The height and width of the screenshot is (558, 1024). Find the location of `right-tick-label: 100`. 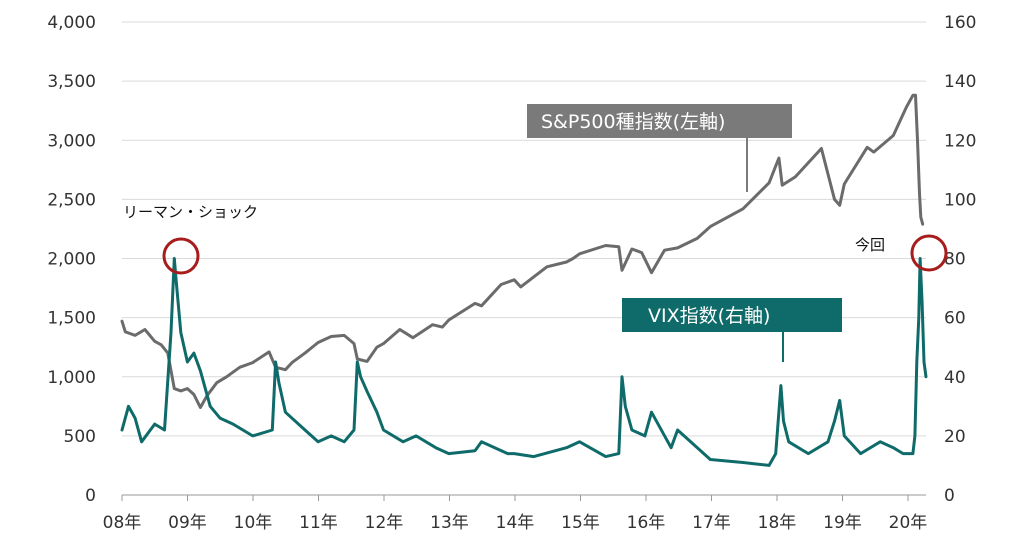

right-tick-label: 100 is located at coordinates (960, 200).